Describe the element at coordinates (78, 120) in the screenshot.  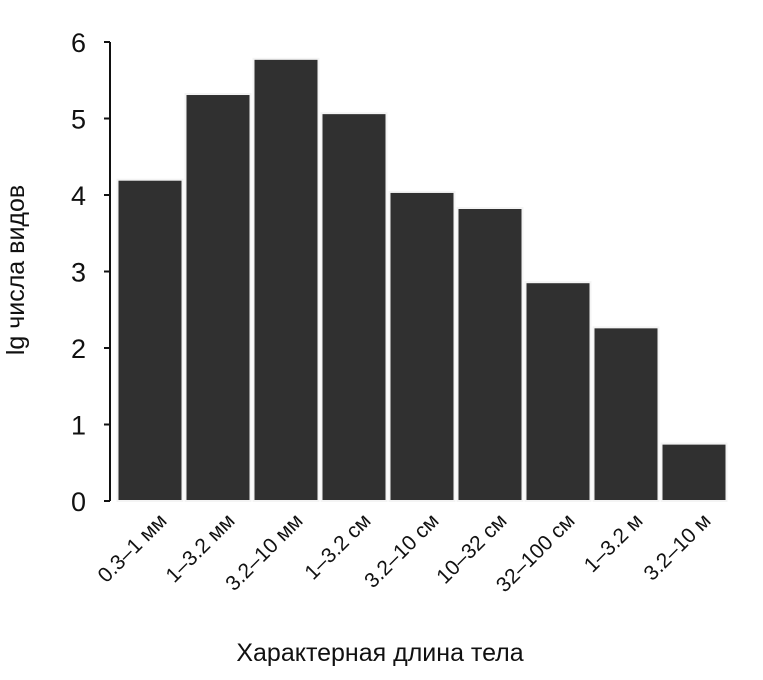
I see `y-tick-label: 5` at that location.